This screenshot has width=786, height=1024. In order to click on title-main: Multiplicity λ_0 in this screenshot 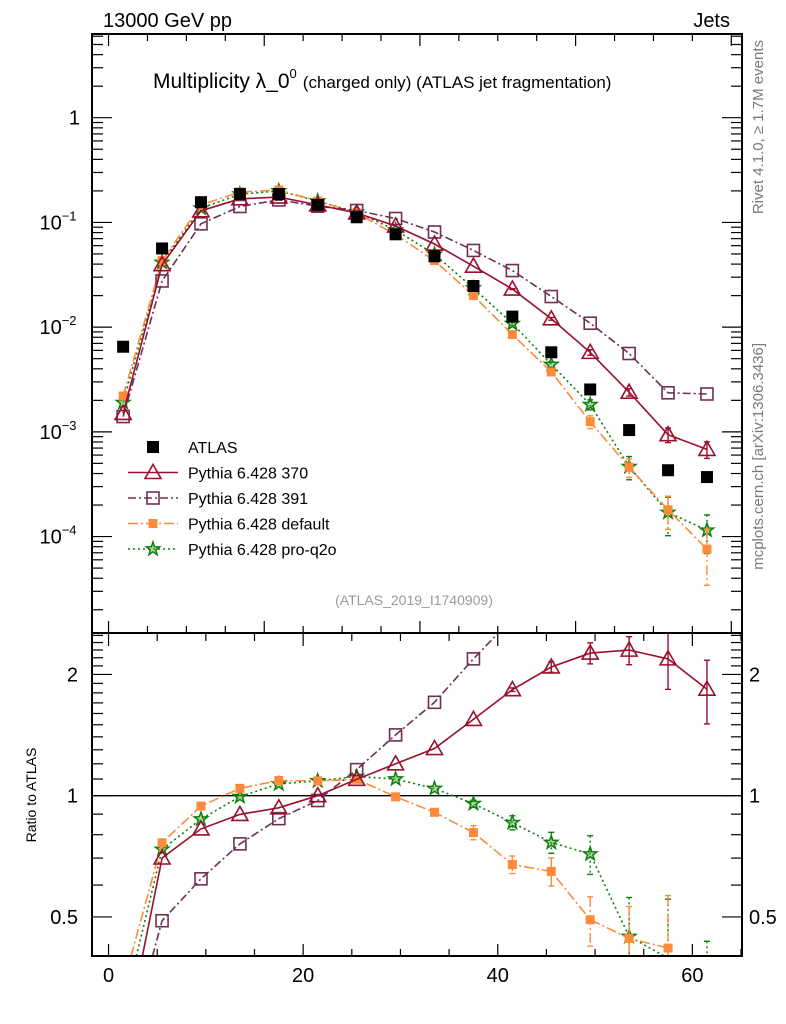, I will do `click(221, 81)`.